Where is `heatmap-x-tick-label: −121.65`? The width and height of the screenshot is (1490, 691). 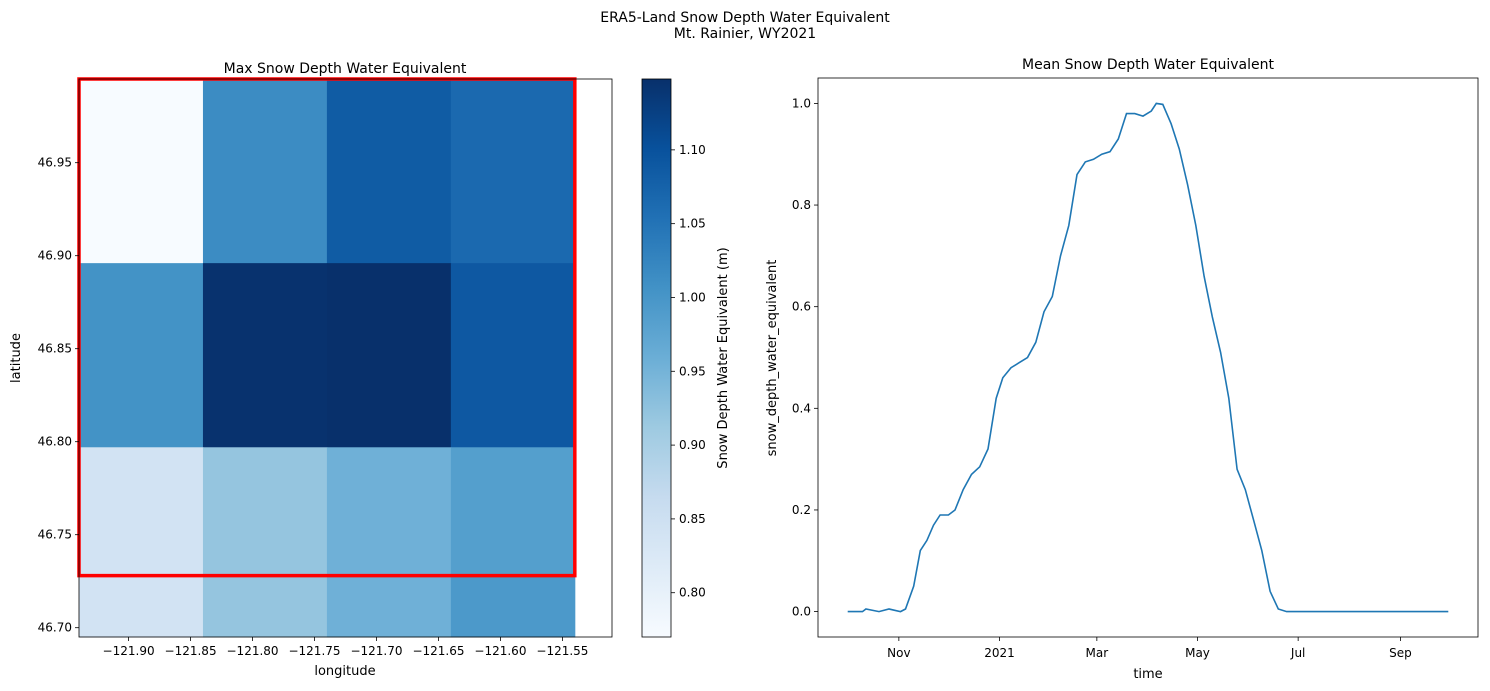 heatmap-x-tick-label: −121.65 is located at coordinates (438, 651).